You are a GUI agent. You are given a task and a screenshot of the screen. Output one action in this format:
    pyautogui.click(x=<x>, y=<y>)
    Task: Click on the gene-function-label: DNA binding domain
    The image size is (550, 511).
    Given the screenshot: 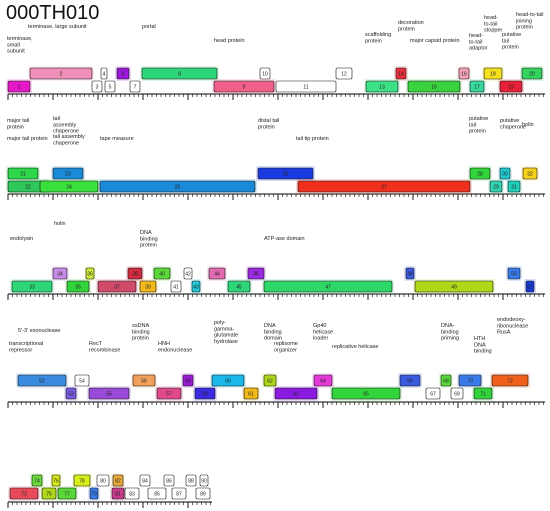 What is the action you would take?
    pyautogui.click(x=273, y=332)
    